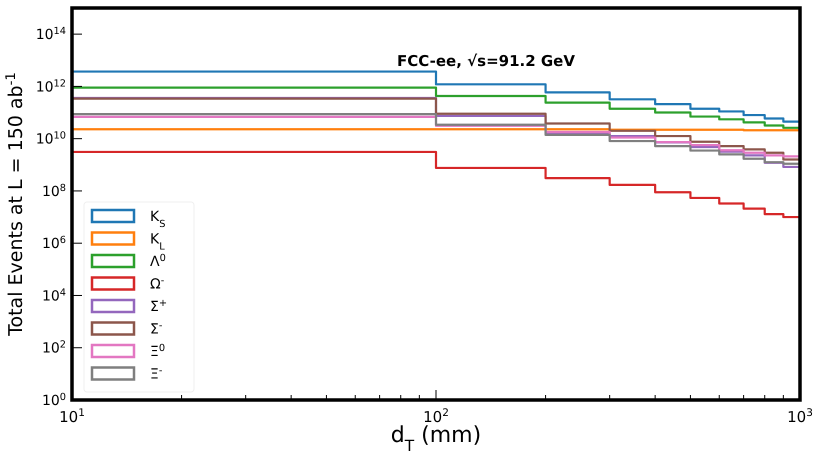 This screenshot has height=458, width=828. I want to click on y-tick-label: 10$^{12}$, so click(51, 87).